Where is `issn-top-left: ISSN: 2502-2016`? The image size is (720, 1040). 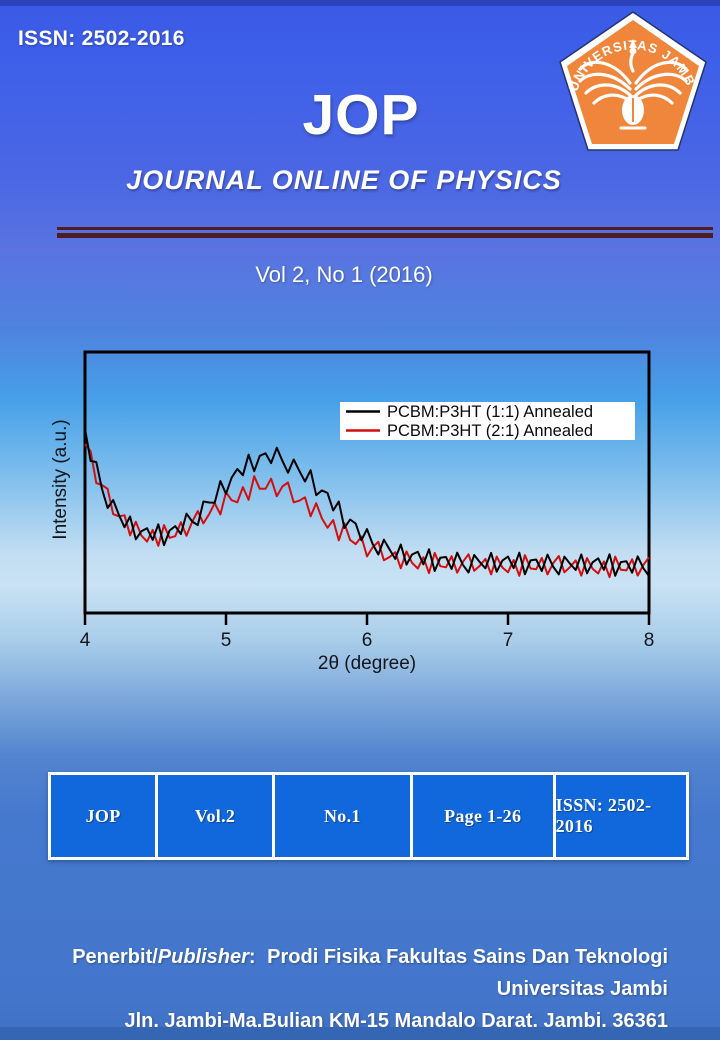 issn-top-left: ISSN: 2502-2016 is located at coordinates (101, 38).